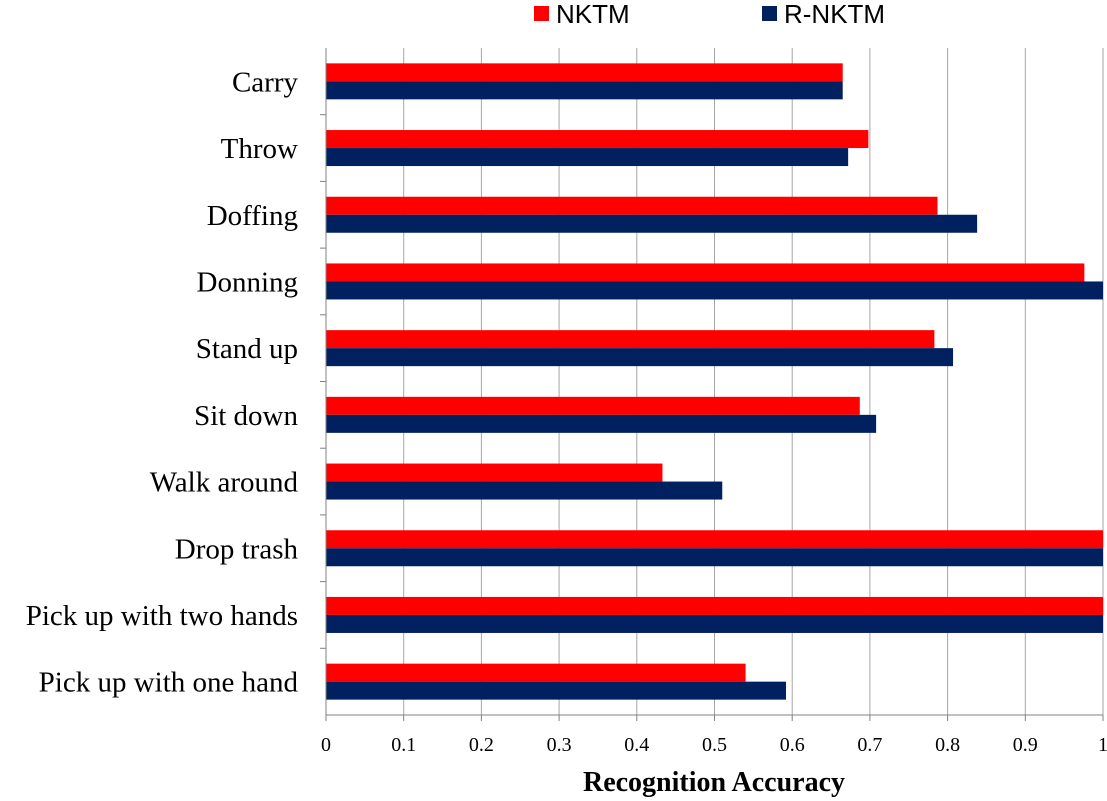 The height and width of the screenshot is (801, 1107). Describe the element at coordinates (481, 745) in the screenshot. I see `x-tick-label: 0.2` at that location.